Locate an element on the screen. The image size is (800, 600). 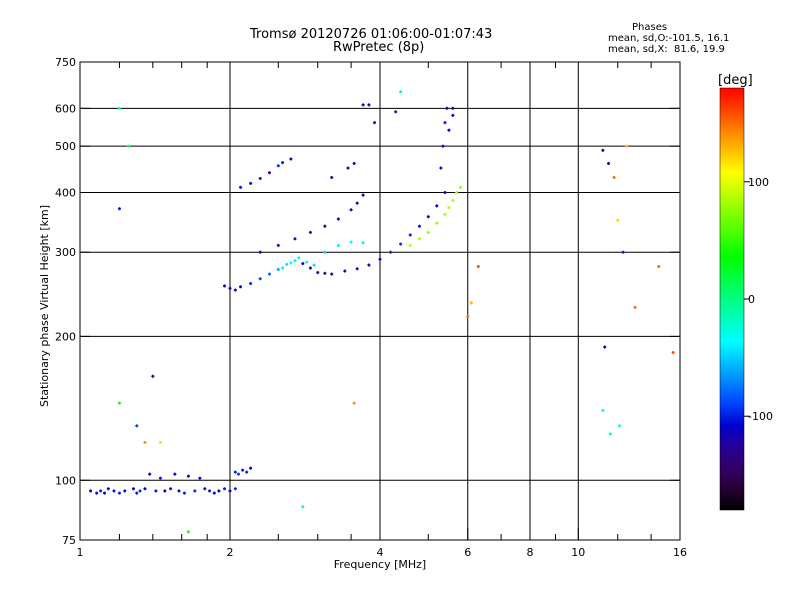
y-tick-label: 200 is located at coordinates (65, 336).